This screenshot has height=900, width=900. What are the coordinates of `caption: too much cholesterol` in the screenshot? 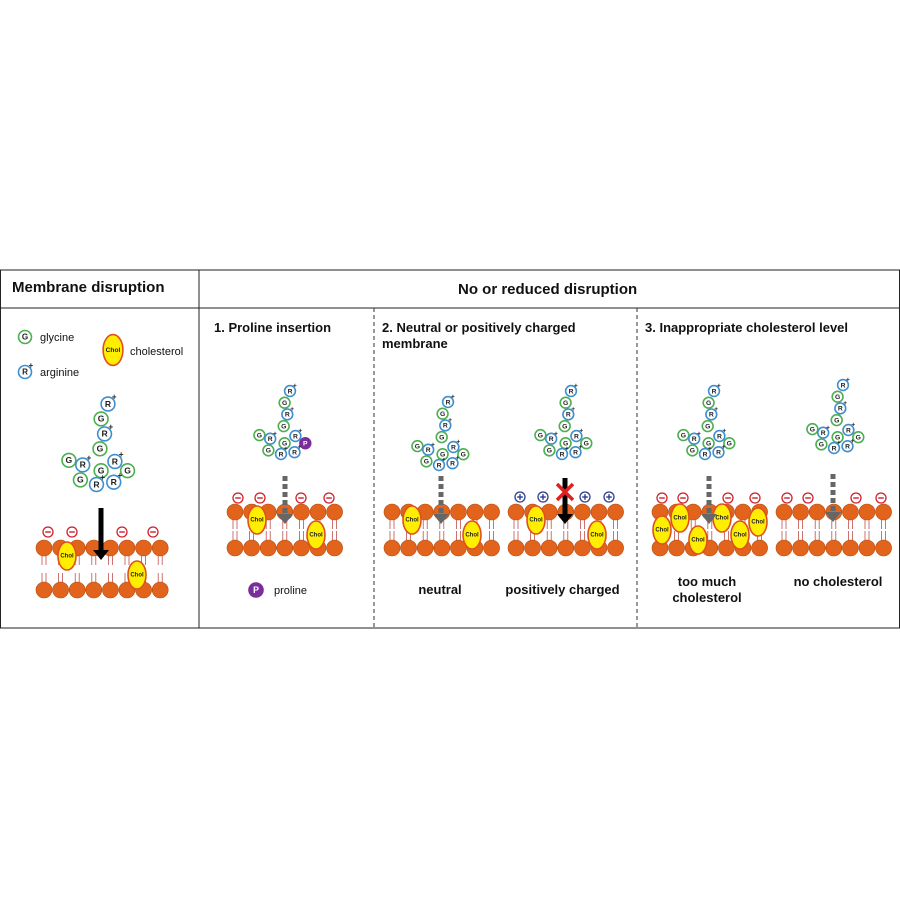 It's located at (707, 589).